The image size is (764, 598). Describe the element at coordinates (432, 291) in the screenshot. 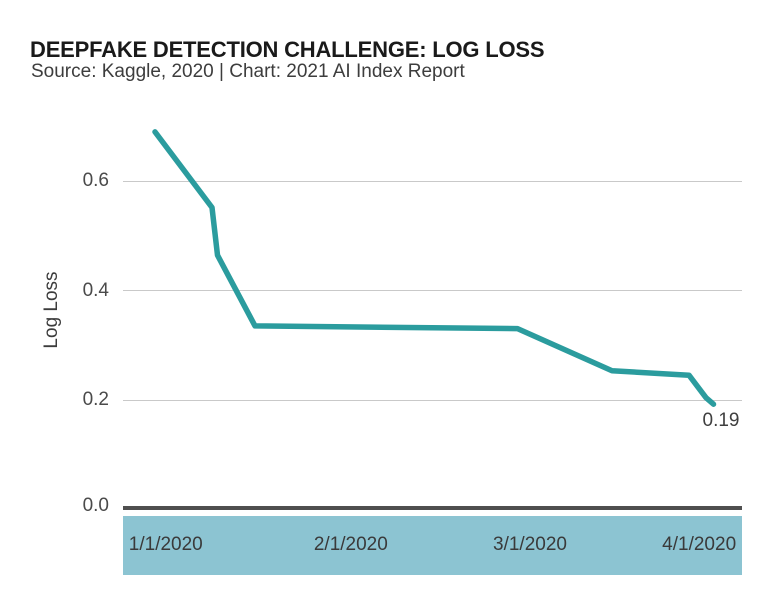

I see `gridline-0.4` at that location.